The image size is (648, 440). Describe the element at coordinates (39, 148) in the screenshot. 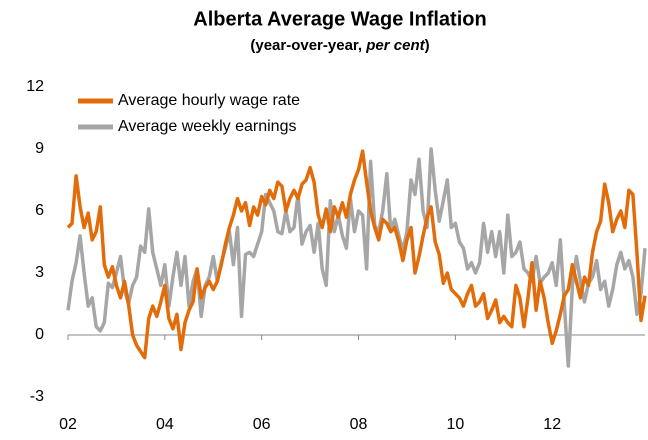

I see `y-tick-label: 9` at that location.